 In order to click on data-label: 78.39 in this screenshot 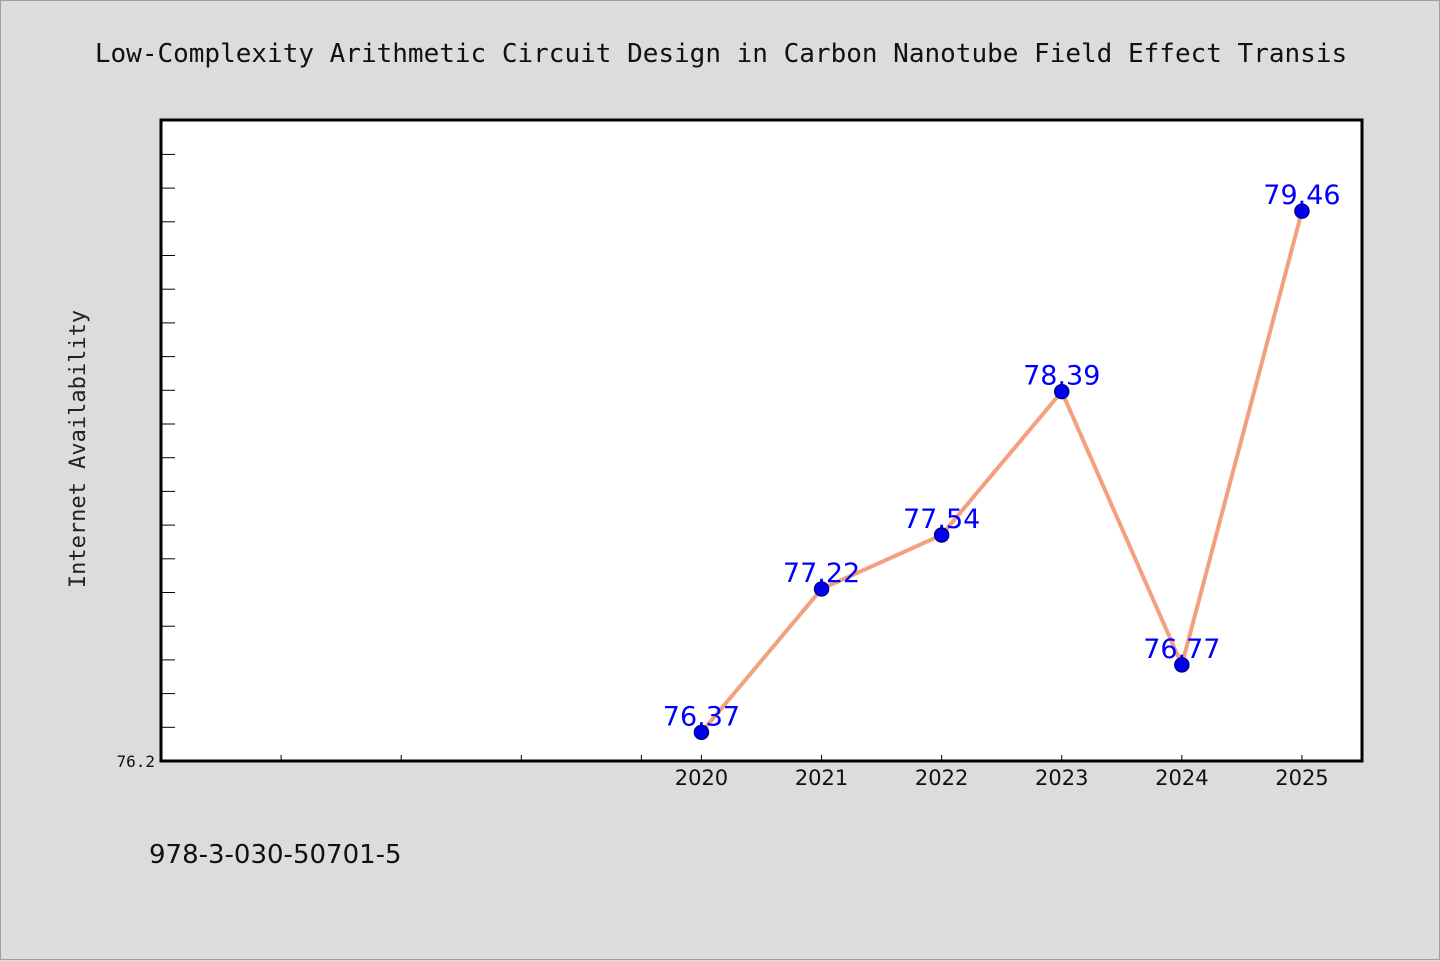, I will do `click(1061, 376)`.